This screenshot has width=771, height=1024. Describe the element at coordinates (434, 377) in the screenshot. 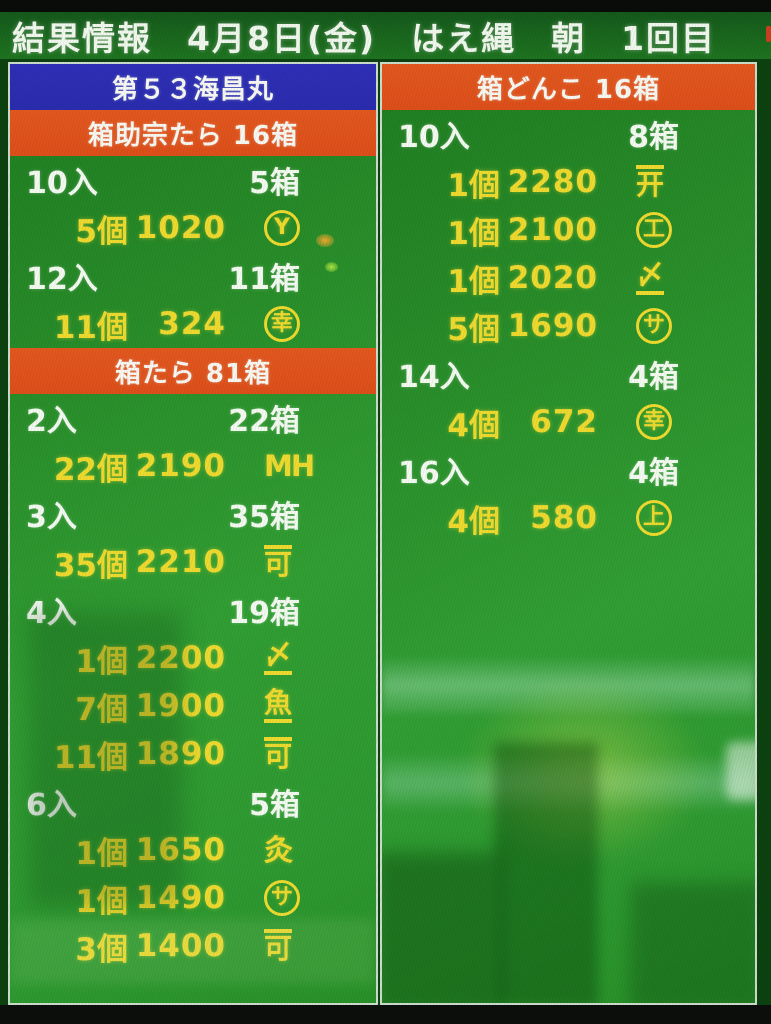

I see `pack-count-label: 14入` at that location.